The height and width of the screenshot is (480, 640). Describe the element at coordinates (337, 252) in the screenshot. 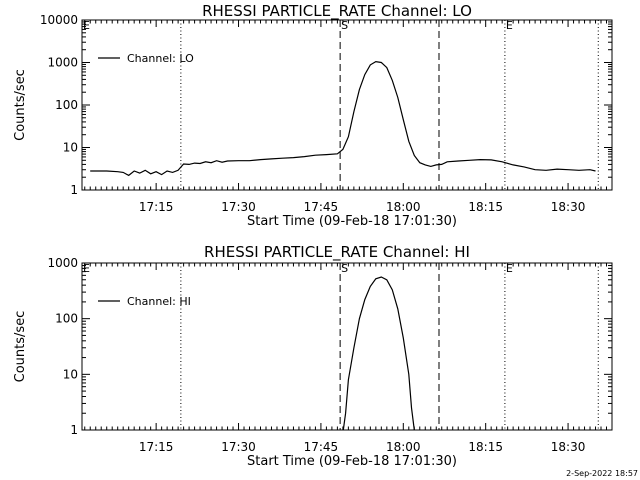

I see `chart-title: RHESSI PARTICLE_RATE Channel: HI` at that location.